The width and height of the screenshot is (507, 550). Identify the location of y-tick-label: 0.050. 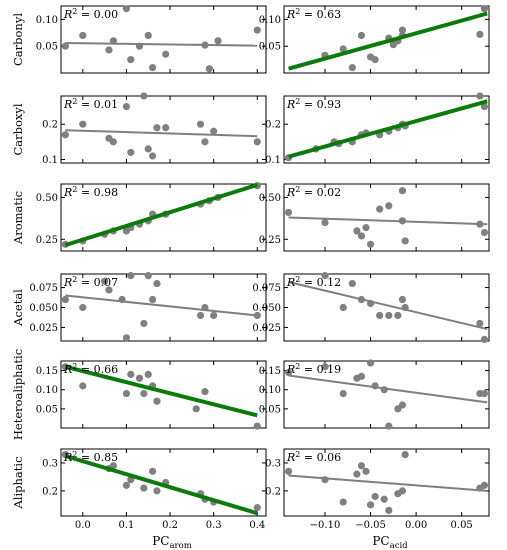
(266, 308).